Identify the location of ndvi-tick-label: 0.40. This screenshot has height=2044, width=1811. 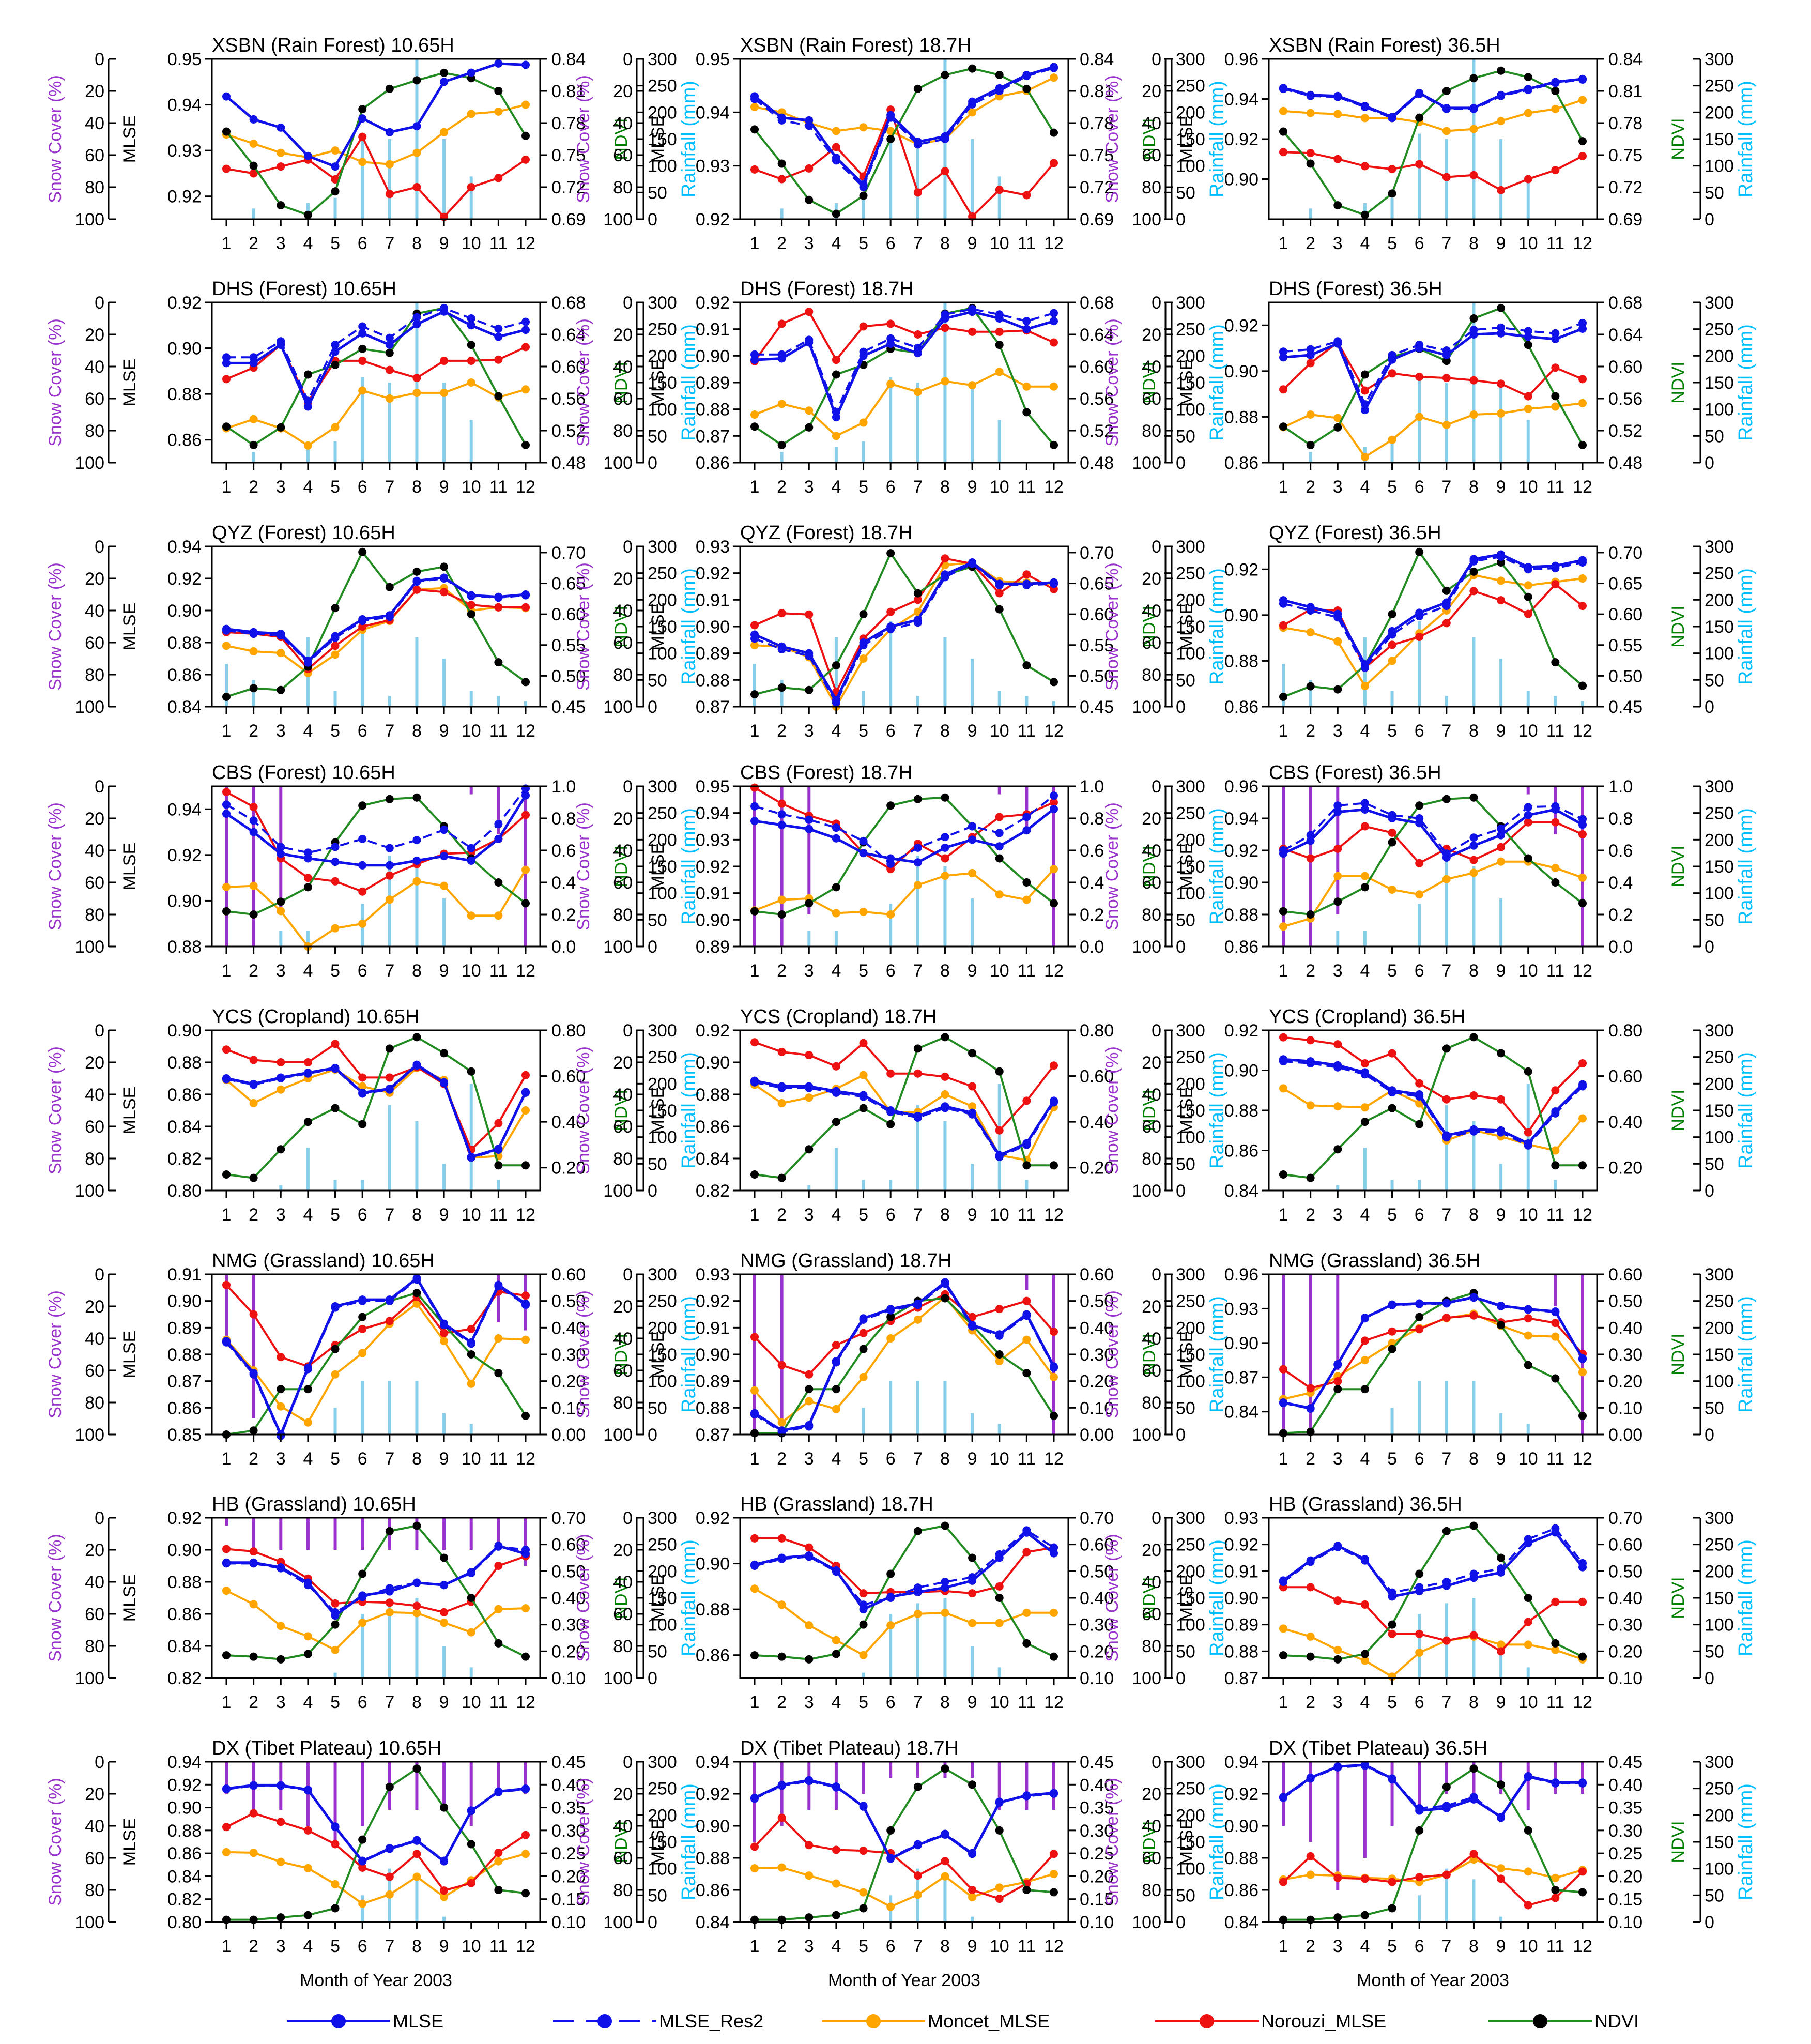
(568, 1785).